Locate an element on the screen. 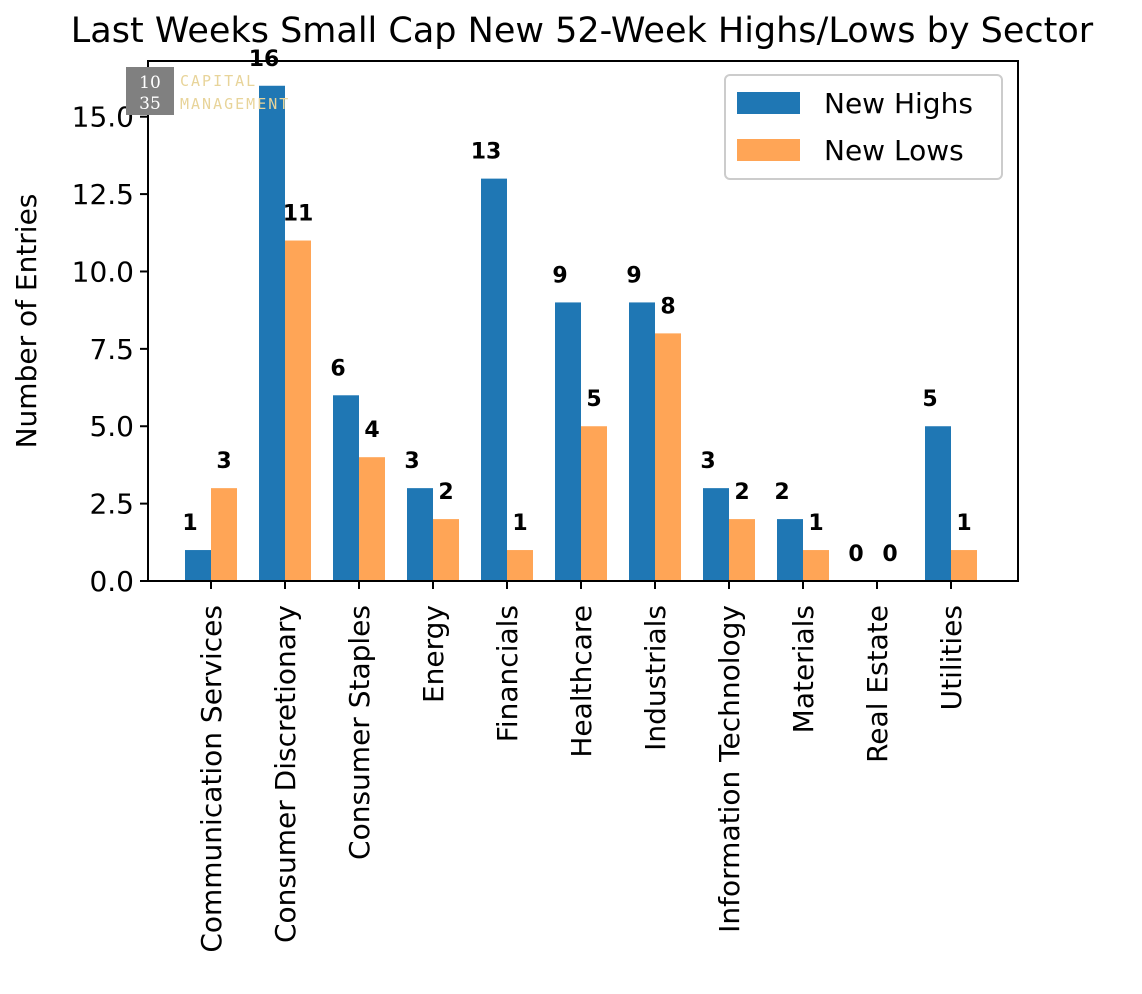 The height and width of the screenshot is (994, 1142). watermark-number-top: 10 is located at coordinates (150, 83).